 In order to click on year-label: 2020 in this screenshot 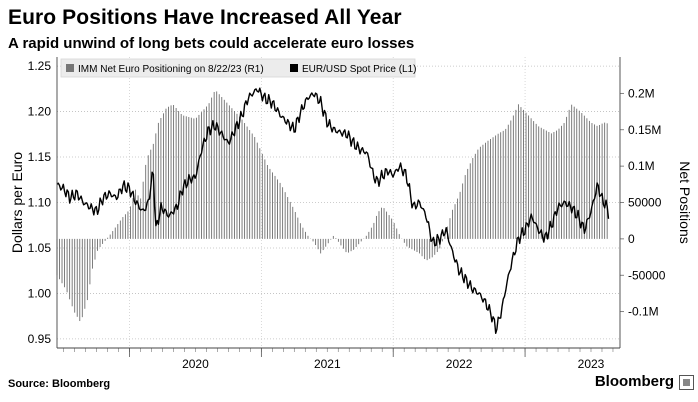, I will do `click(195, 364)`.